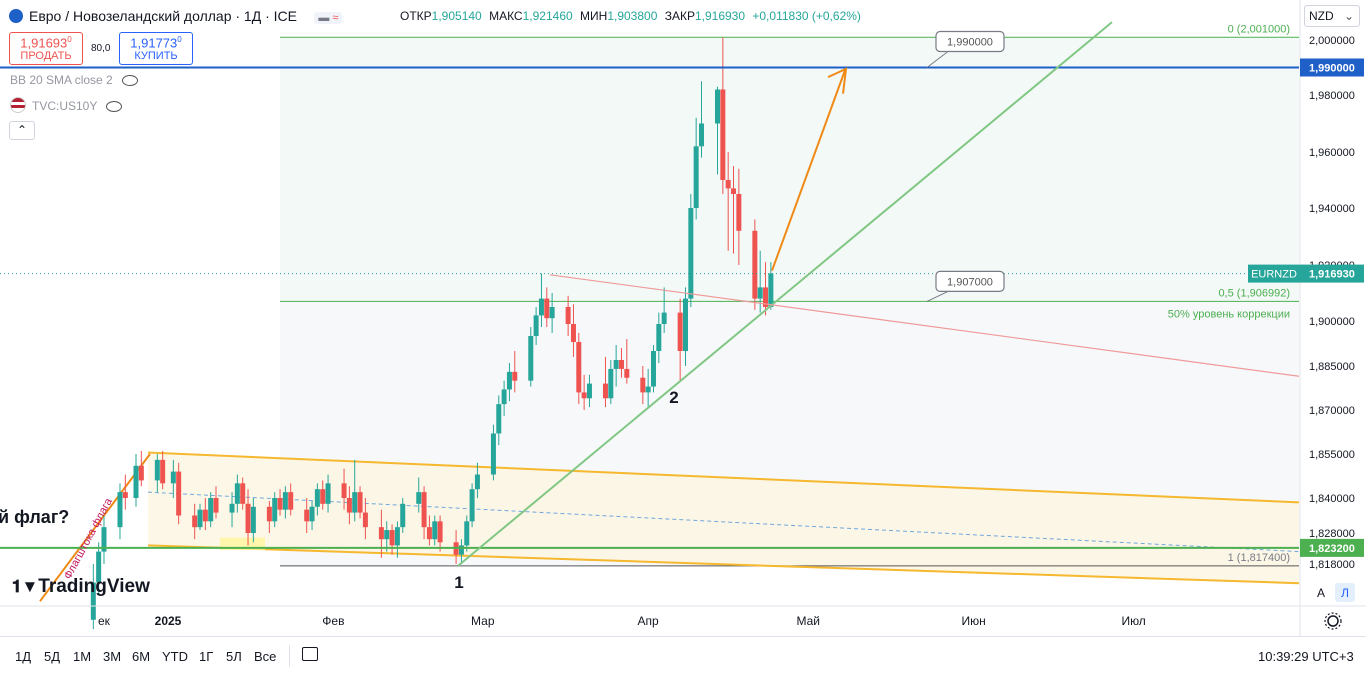 This screenshot has width=1366, height=676. What do you see at coordinates (1332, 67) in the screenshot?
I see `resistance-price-tag` at bounding box center [1332, 67].